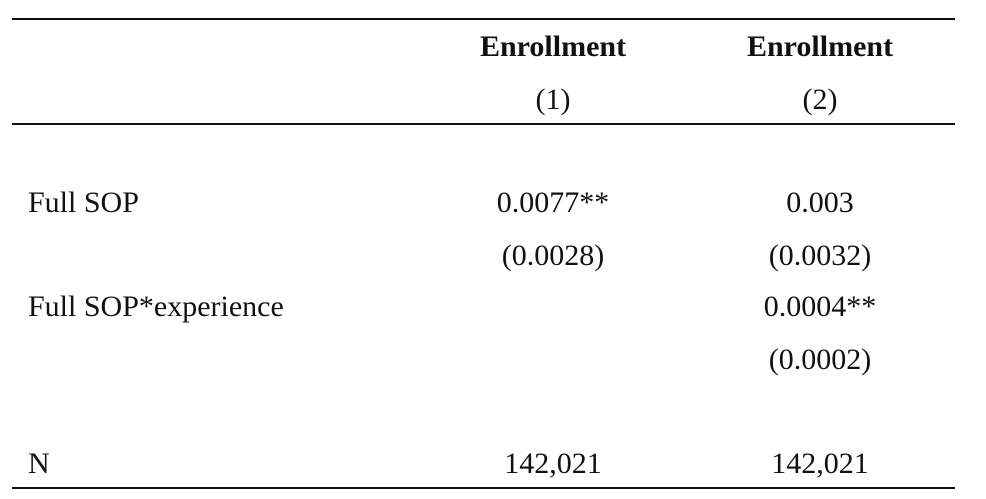 The width and height of the screenshot is (986, 499). What do you see at coordinates (553, 99) in the screenshot?
I see `column-number: (1)` at bounding box center [553, 99].